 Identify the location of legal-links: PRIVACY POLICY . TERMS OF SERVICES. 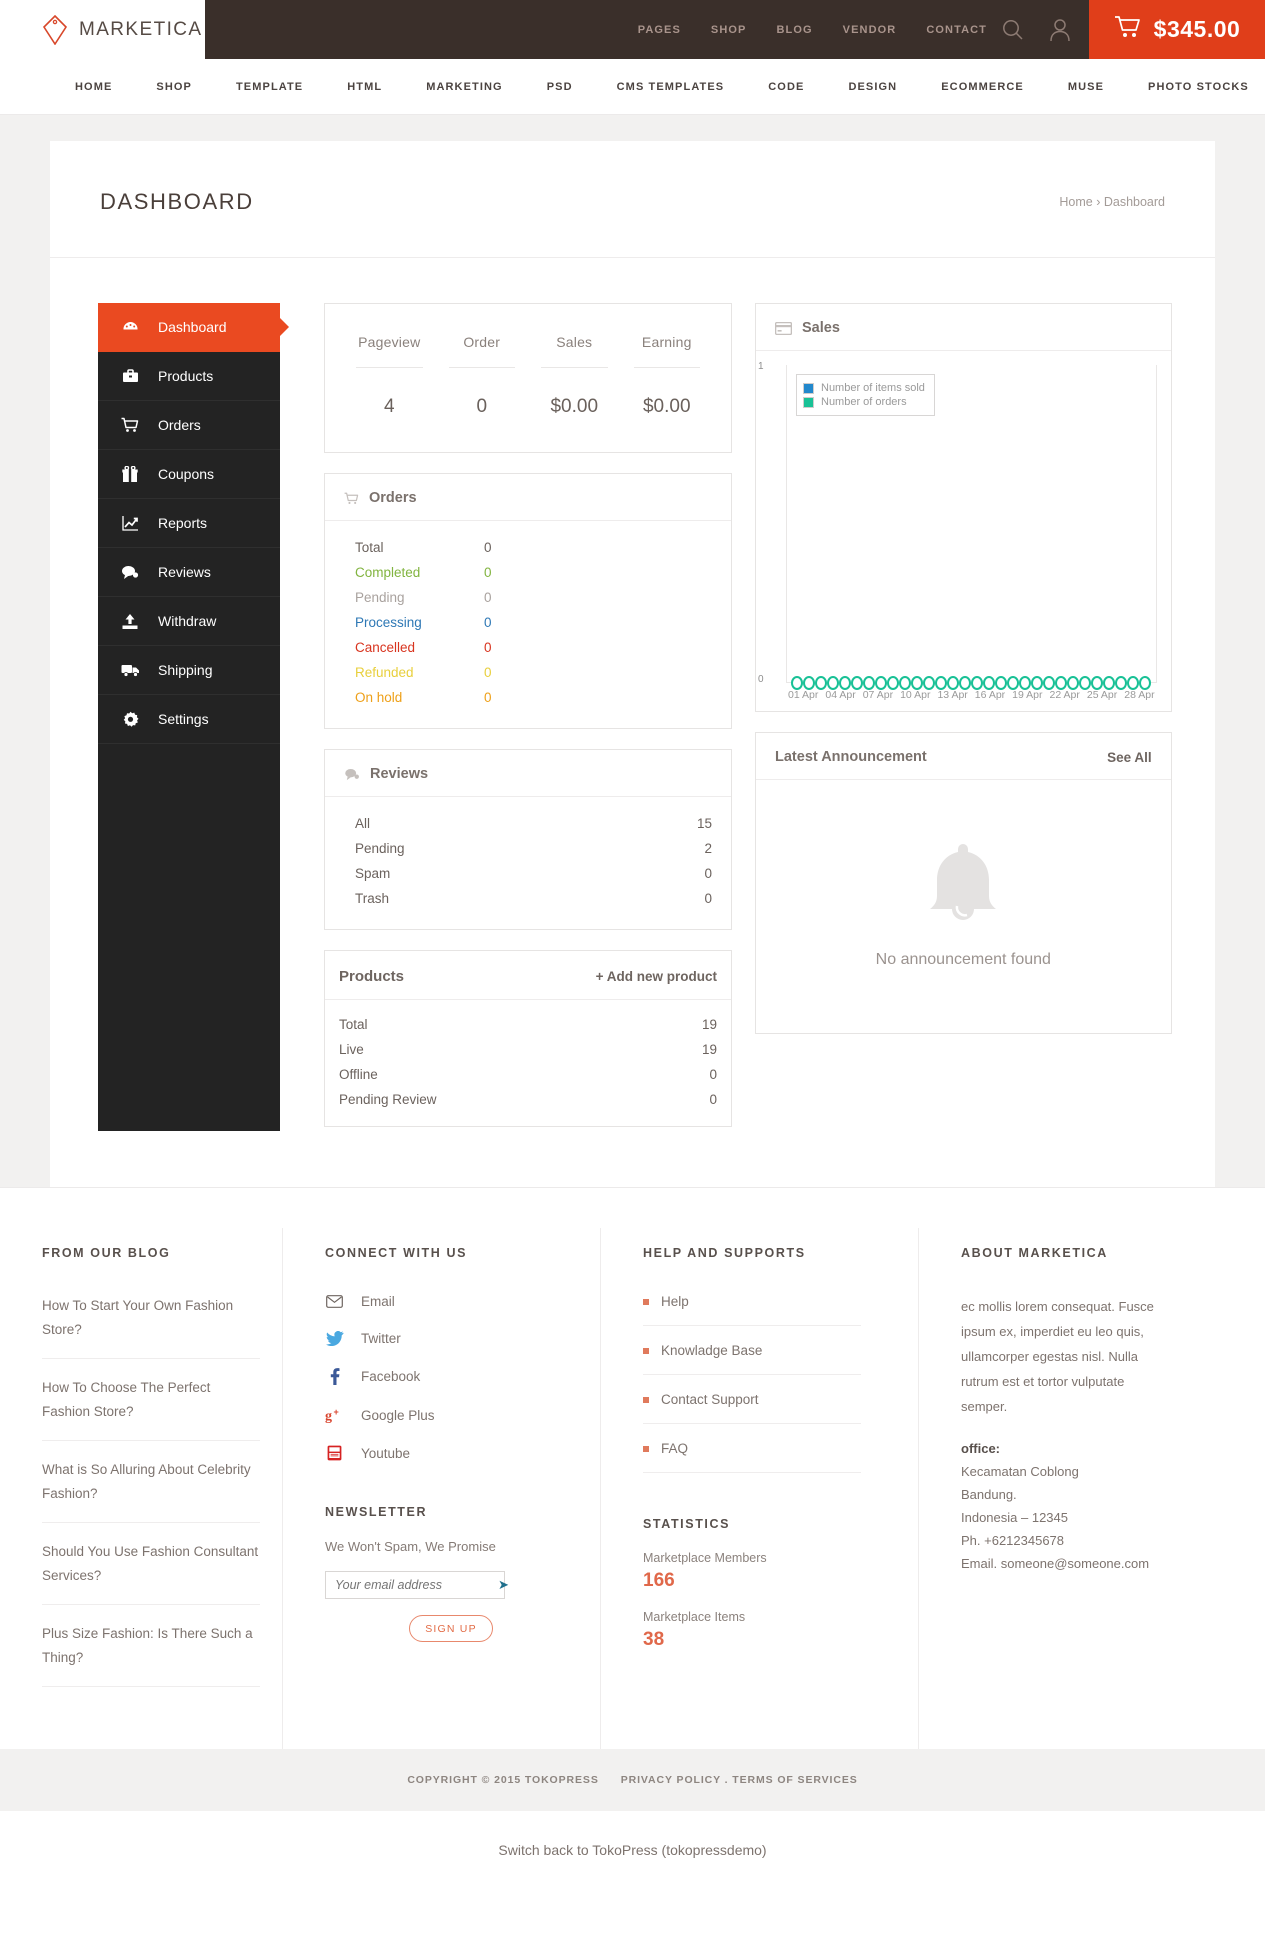
(739, 1780).